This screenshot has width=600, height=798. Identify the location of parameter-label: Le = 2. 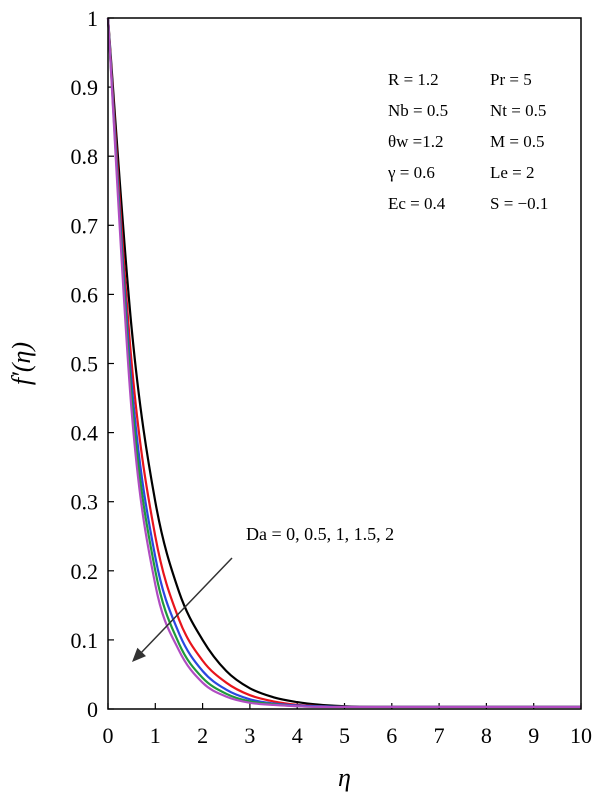
(512, 172).